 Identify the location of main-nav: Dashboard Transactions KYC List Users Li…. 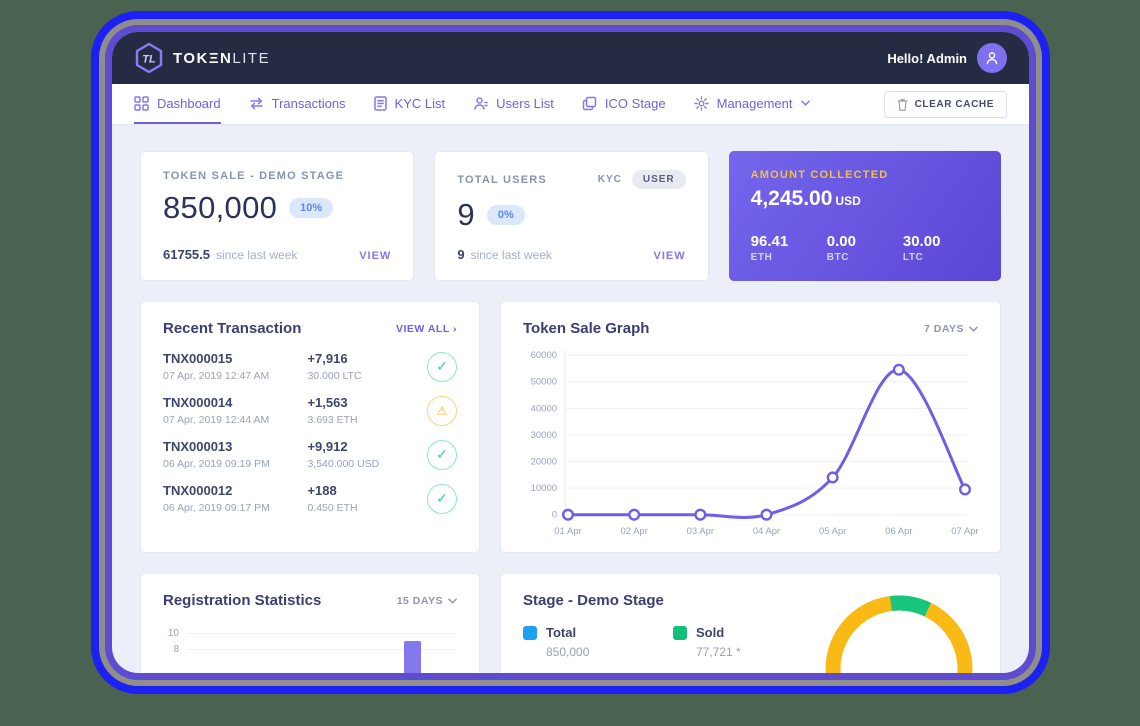
(570, 104).